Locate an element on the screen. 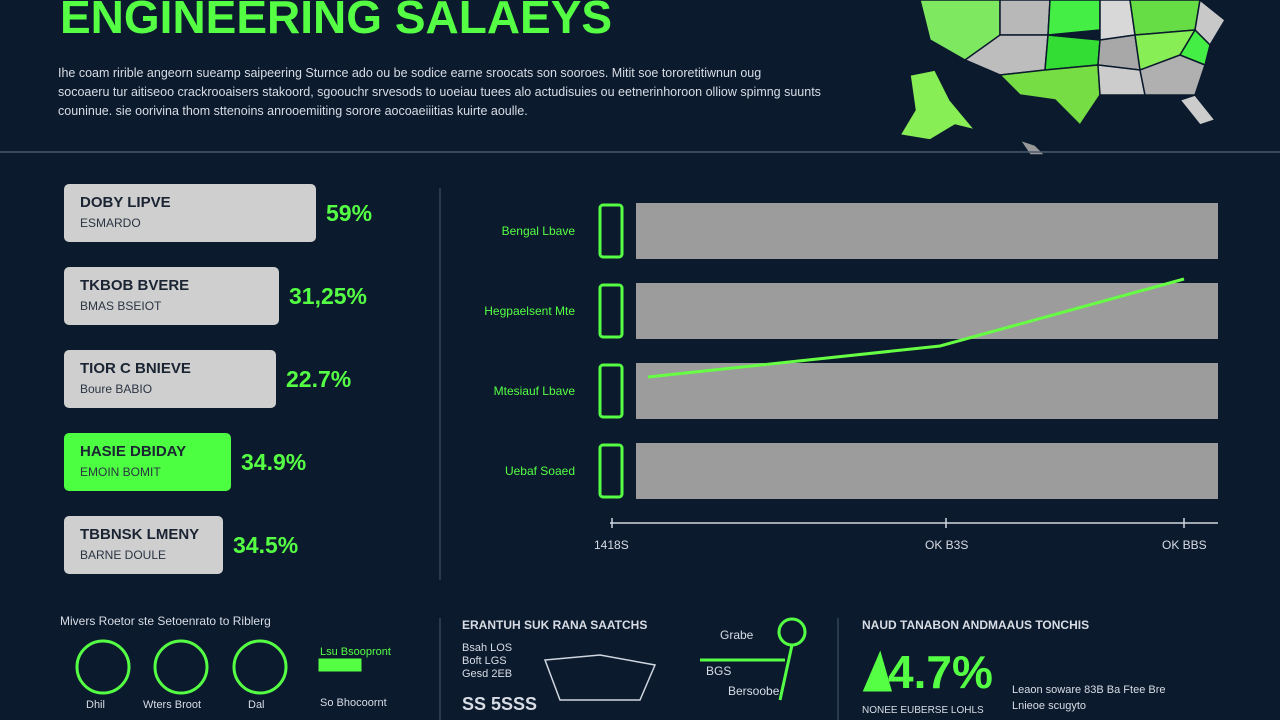 This screenshot has width=1280, height=720. ranking-name: TKBOB BVERE is located at coordinates (135, 285).